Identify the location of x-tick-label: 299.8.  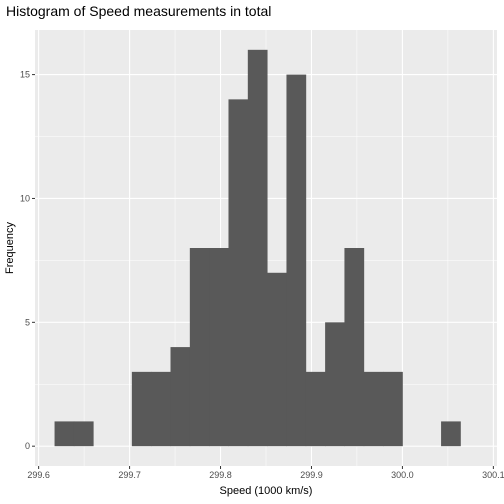
(220, 475).